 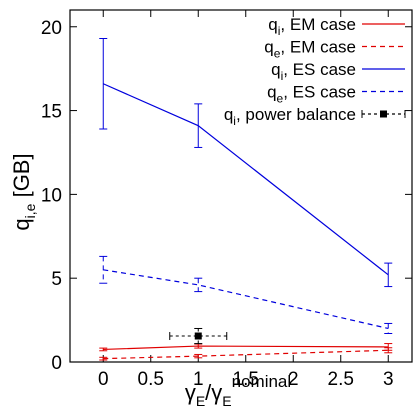 I want to click on legend-label-4: qi, power balance, so click(x=290, y=116).